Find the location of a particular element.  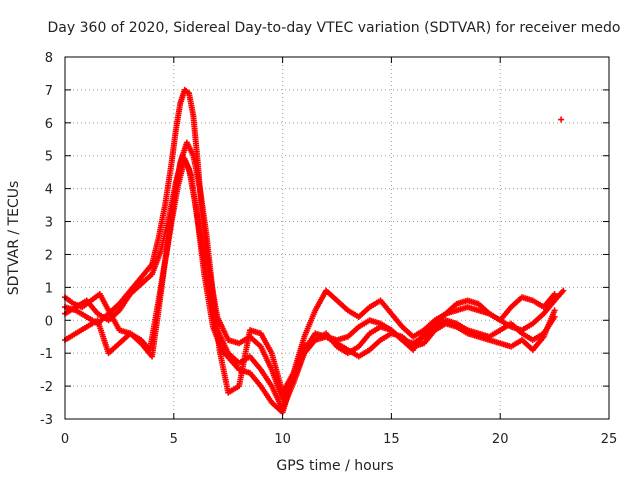

x-tick-label: 0 is located at coordinates (65, 439).